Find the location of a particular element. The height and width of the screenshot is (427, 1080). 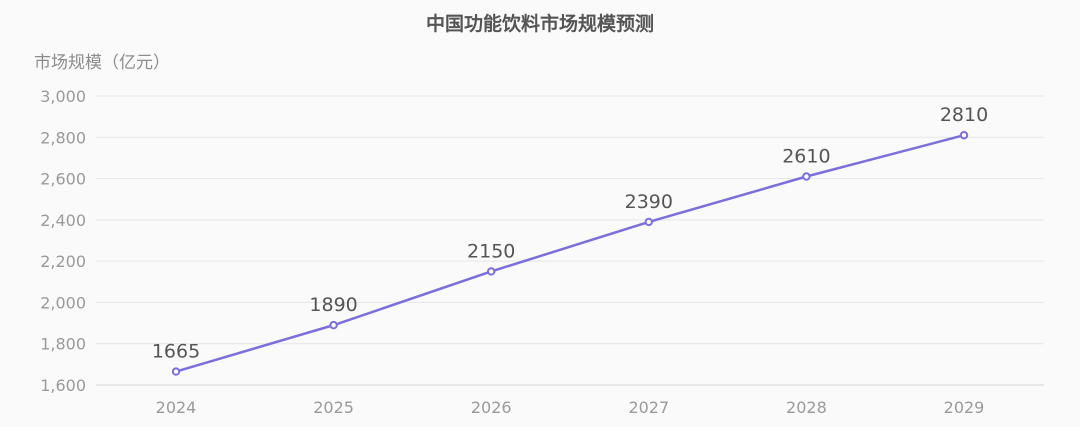

x-tick-label: 2026 is located at coordinates (491, 407).